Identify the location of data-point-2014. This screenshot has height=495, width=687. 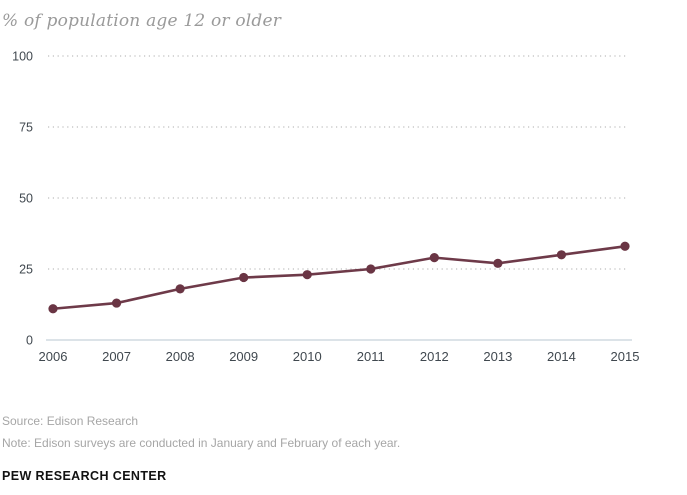
(561, 255).